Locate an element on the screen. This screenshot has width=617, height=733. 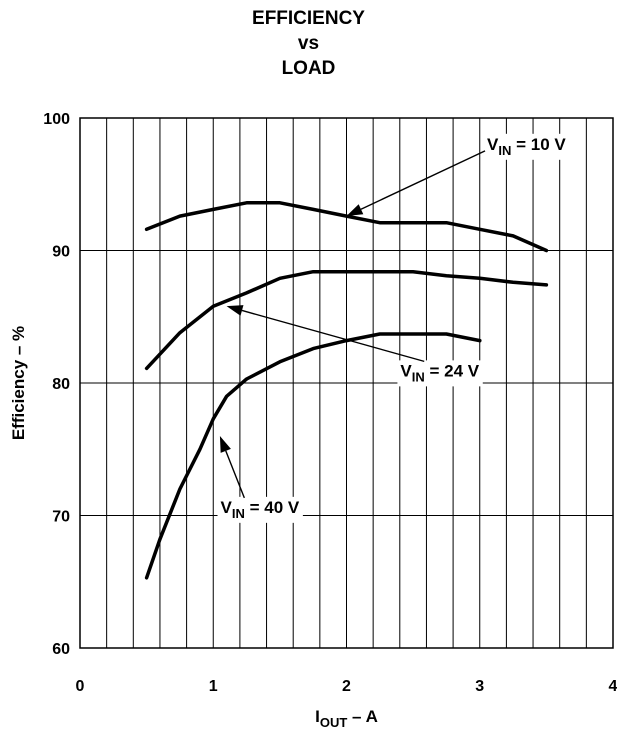
y-tick-label: 90 is located at coordinates (61, 252).